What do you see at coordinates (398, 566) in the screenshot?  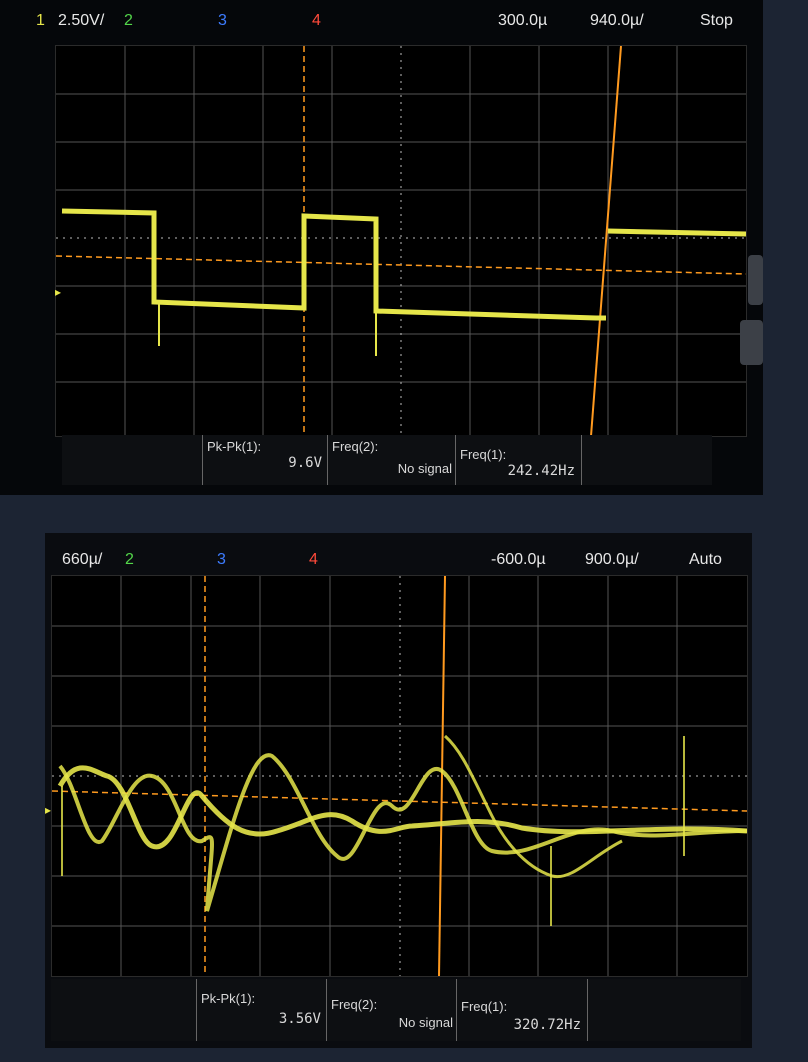 I see `scope-status-bar: 660µ/ 2 3 4 -600.0µ 900.0µ/ Auto` at bounding box center [398, 566].